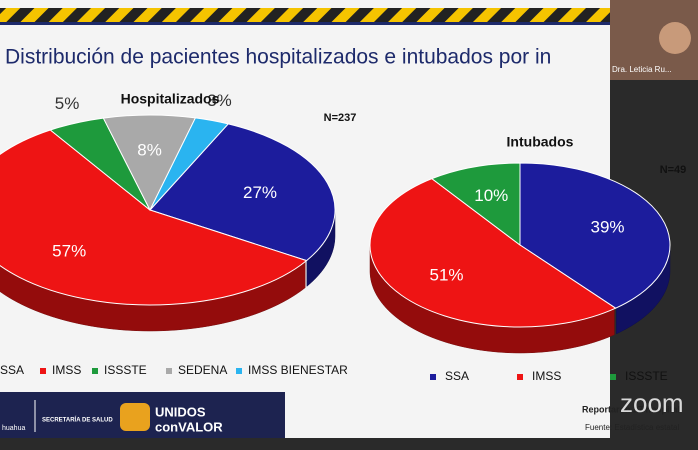 The width and height of the screenshot is (698, 450). What do you see at coordinates (135, 417) in the screenshot?
I see `logo-mark` at bounding box center [135, 417].